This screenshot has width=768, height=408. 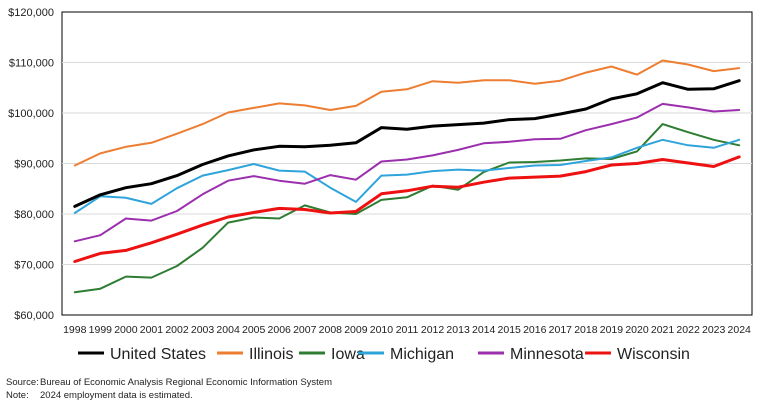 What do you see at coordinates (653, 354) in the screenshot?
I see `legend-label-wisconsin: Wisconsin` at bounding box center [653, 354].